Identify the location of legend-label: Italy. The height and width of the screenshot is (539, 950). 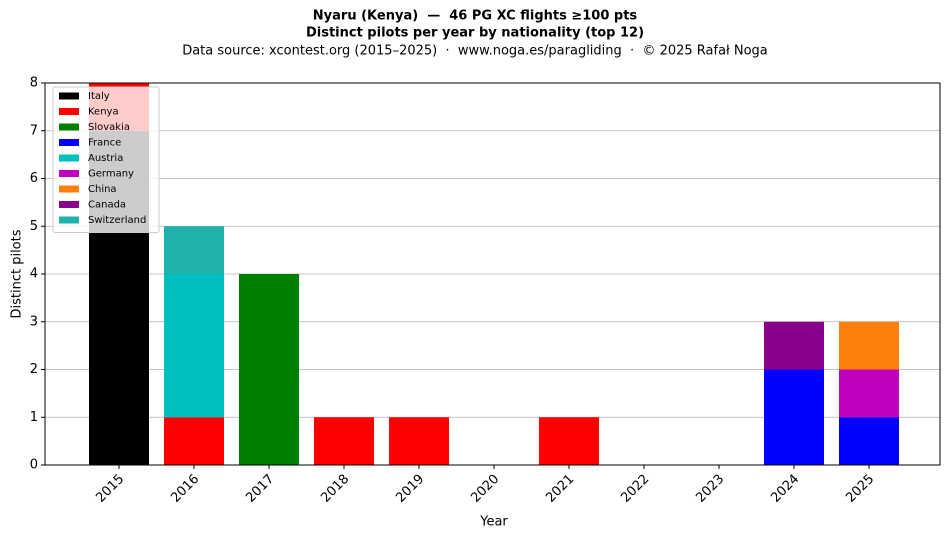
(99, 96).